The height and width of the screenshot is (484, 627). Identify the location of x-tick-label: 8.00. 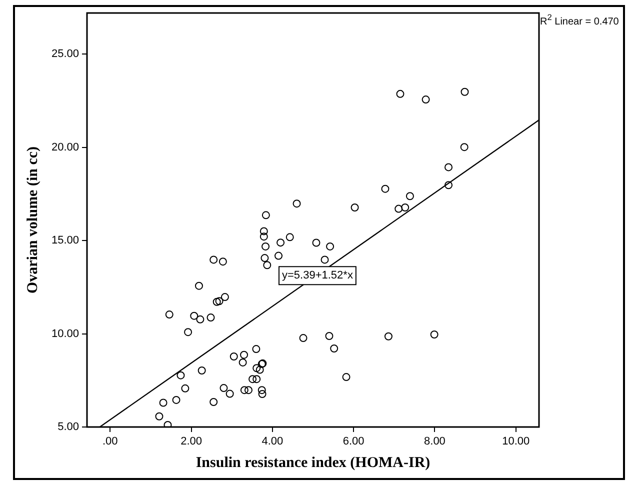
(435, 442).